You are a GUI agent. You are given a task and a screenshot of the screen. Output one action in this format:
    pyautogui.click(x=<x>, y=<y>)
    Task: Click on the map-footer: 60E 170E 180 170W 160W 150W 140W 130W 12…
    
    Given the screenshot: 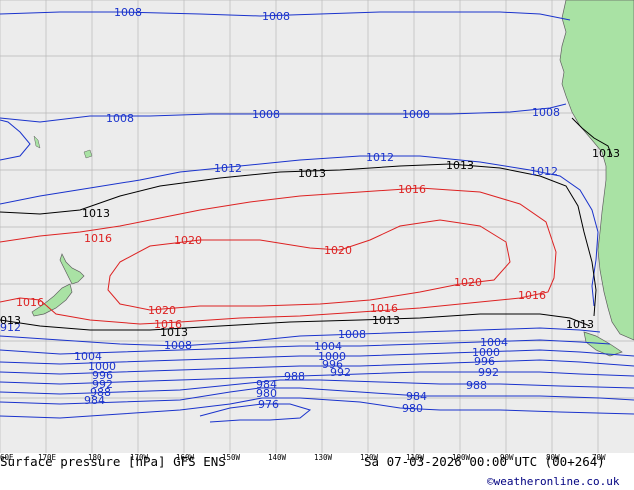 What is the action you would take?
    pyautogui.click(x=317, y=471)
    